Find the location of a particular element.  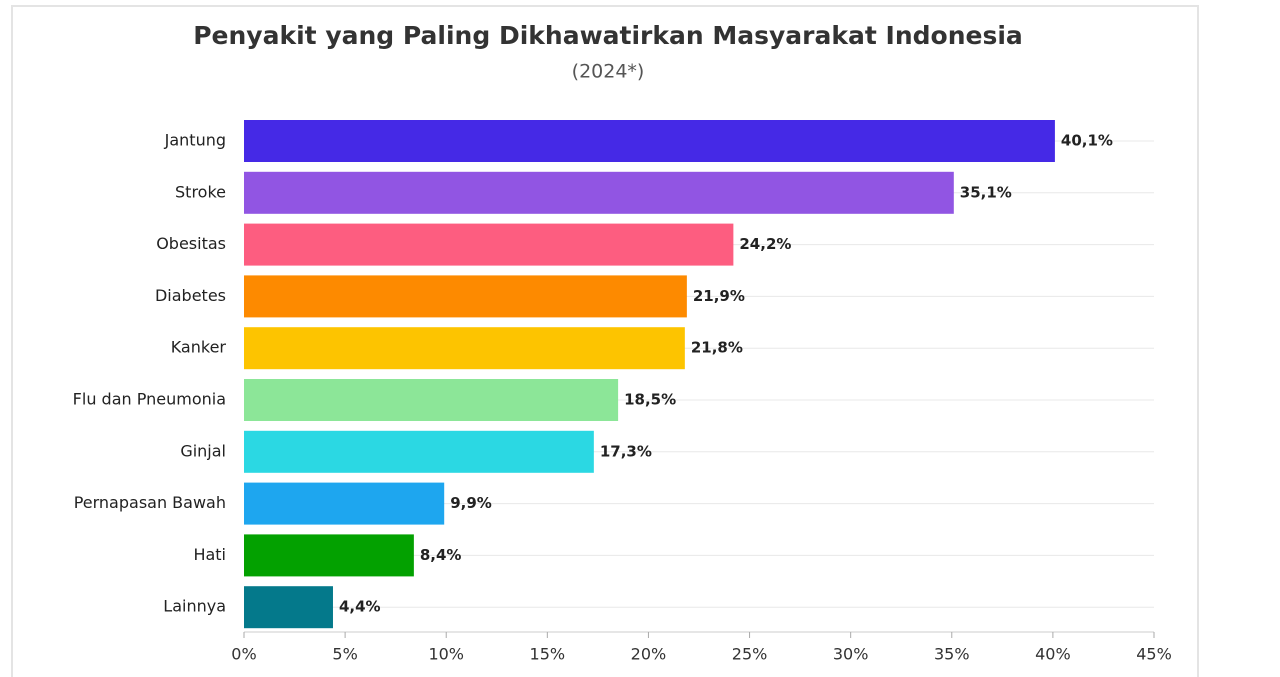

y-tick-label: Stroke is located at coordinates (200, 191).